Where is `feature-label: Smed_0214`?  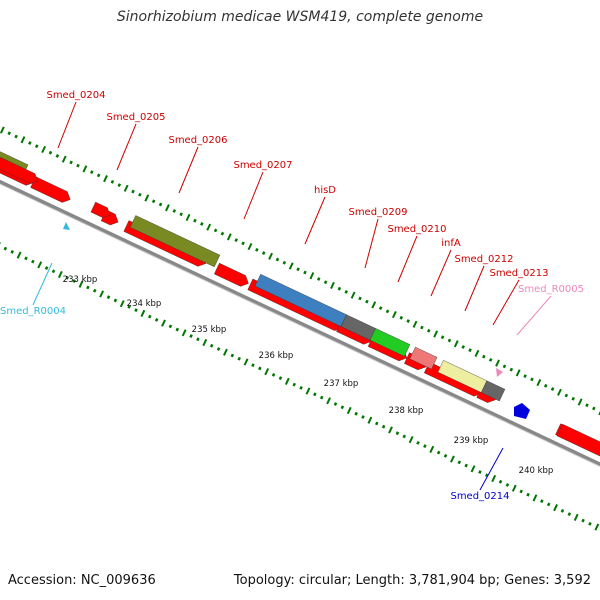 feature-label: Smed_0214 is located at coordinates (479, 496).